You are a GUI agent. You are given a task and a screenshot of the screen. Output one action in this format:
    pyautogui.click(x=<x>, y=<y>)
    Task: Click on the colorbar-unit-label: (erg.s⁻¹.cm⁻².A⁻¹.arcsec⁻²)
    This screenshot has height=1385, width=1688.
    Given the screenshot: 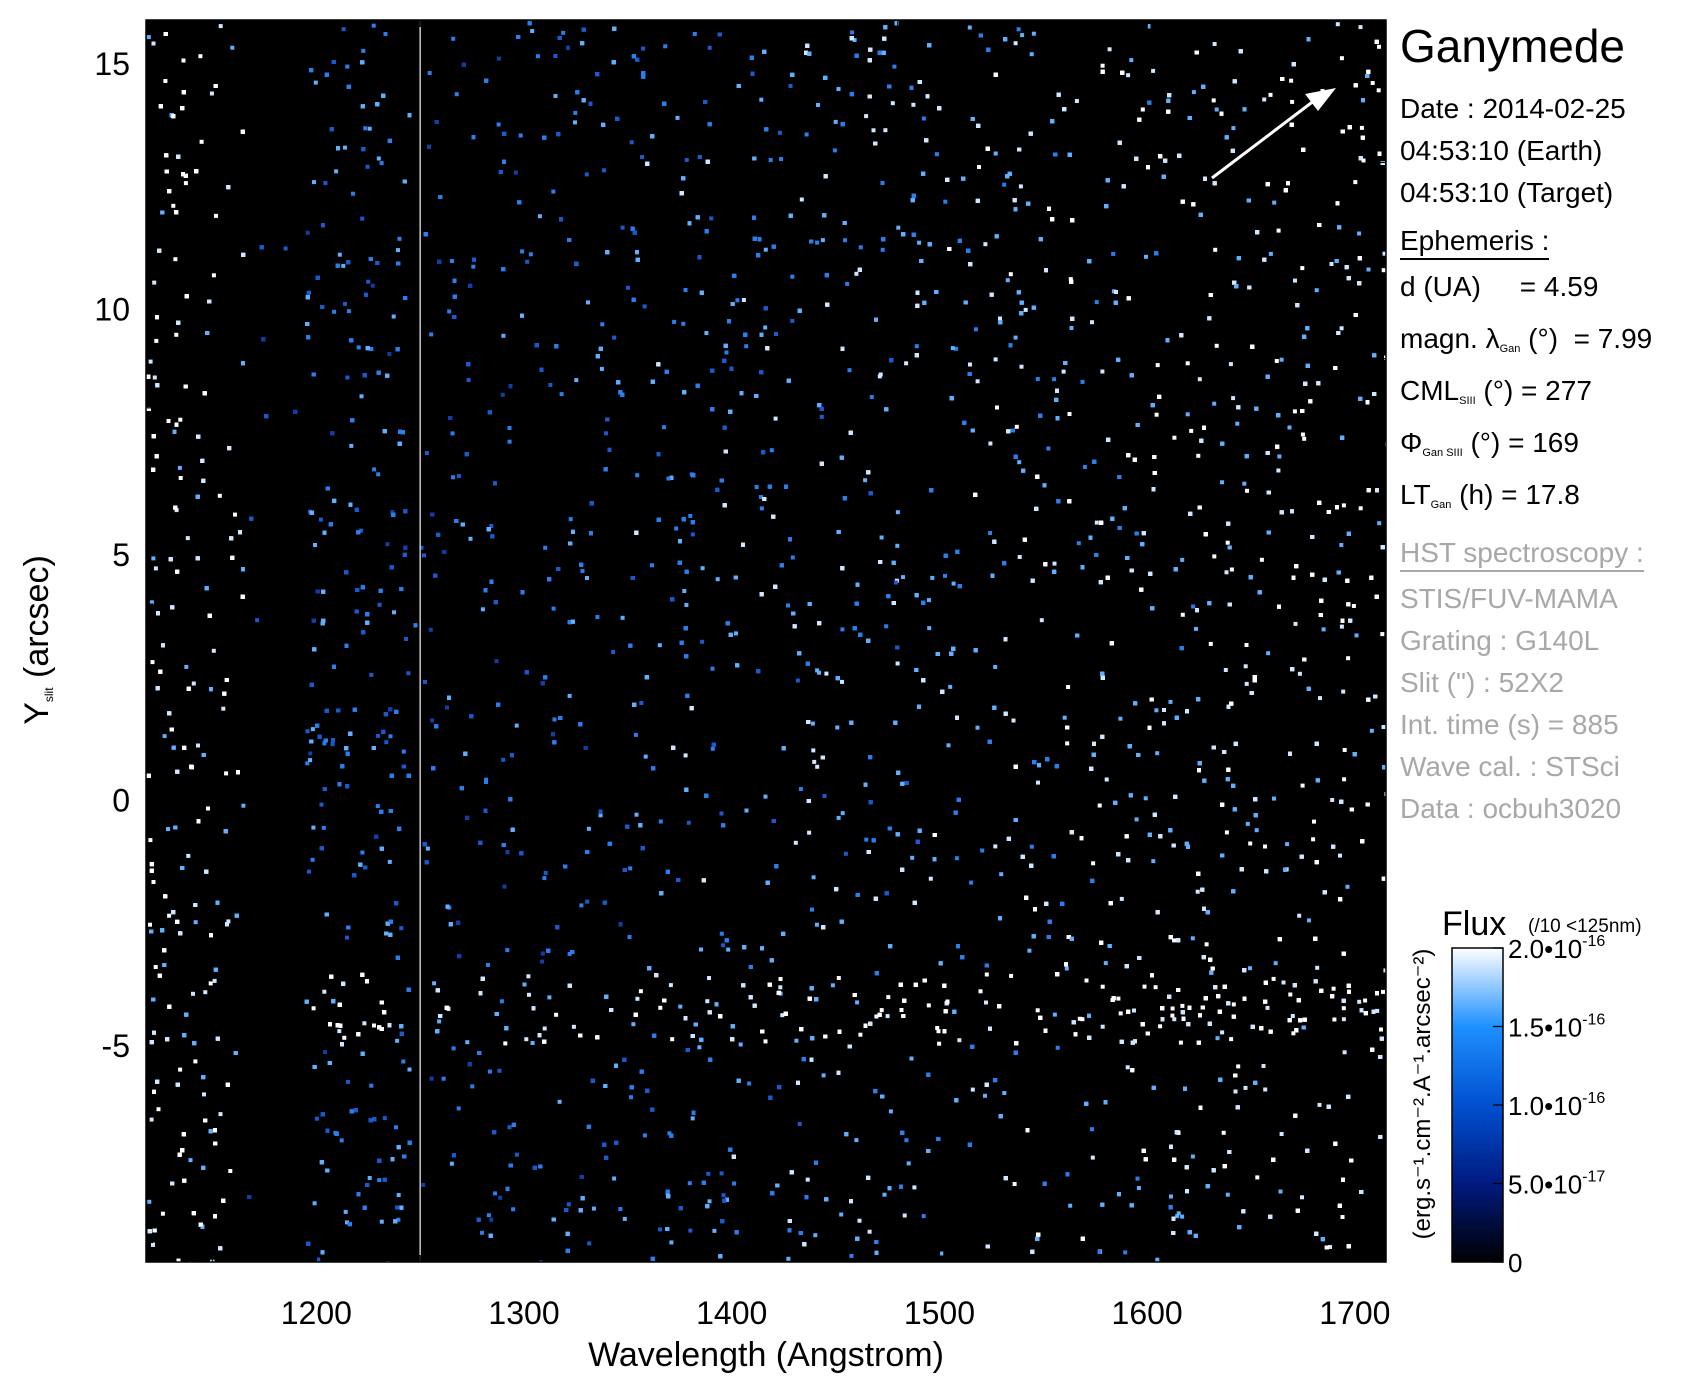 What is the action you would take?
    pyautogui.click(x=1422, y=1094)
    